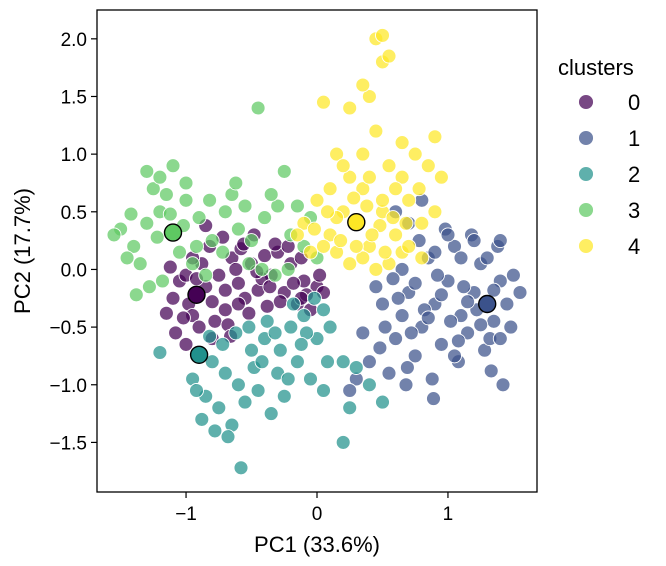  What do you see at coordinates (448, 514) in the screenshot?
I see `x-tick-label: 1` at bounding box center [448, 514].